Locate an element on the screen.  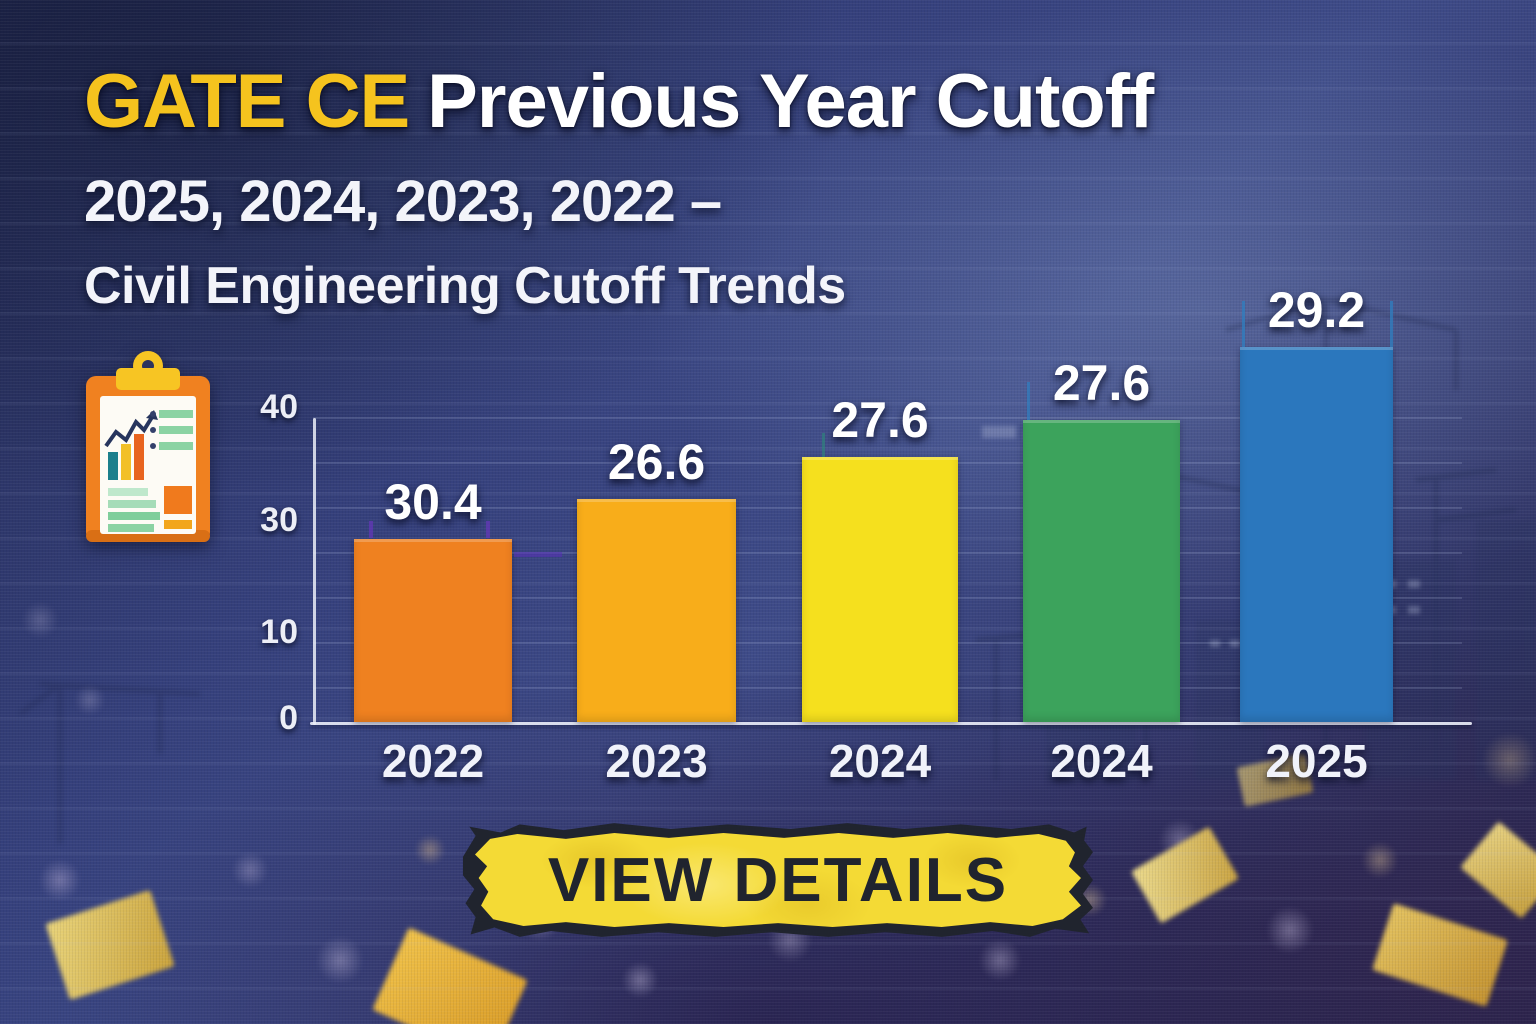
bar-value-label-1: 26.6 is located at coordinates (656, 462).